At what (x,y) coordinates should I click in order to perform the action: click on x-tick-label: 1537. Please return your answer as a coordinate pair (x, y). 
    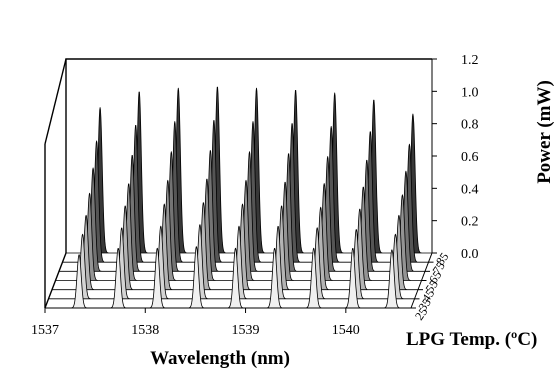
    Looking at the image, I should click on (45, 330).